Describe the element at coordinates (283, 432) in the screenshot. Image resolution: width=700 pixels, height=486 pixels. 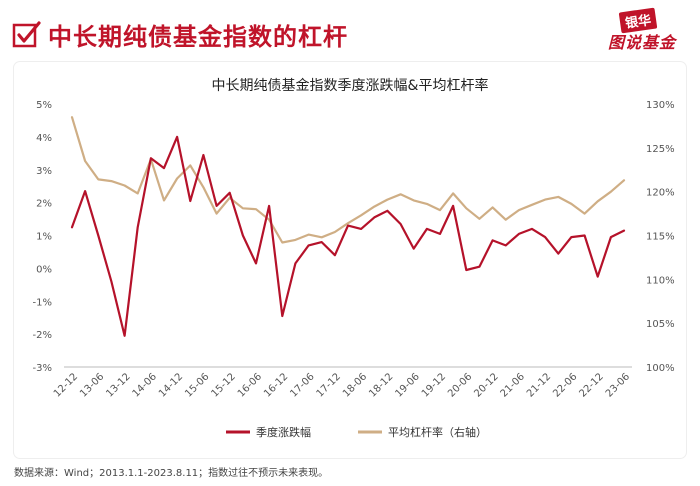
I see `legend-label: 季度涨跌幅` at that location.